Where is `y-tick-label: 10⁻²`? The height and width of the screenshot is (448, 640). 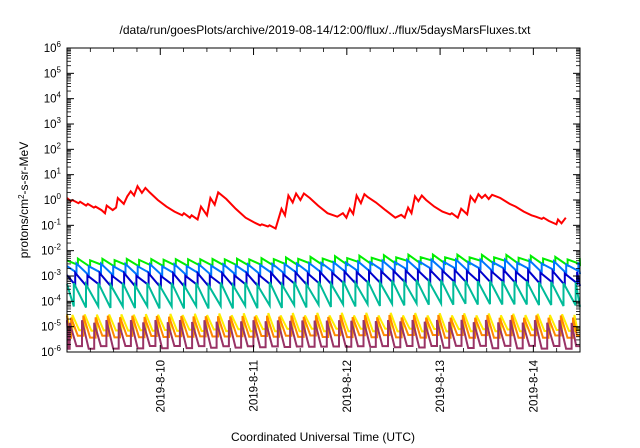
y-tick-label: 10⁻² is located at coordinates (51, 250).